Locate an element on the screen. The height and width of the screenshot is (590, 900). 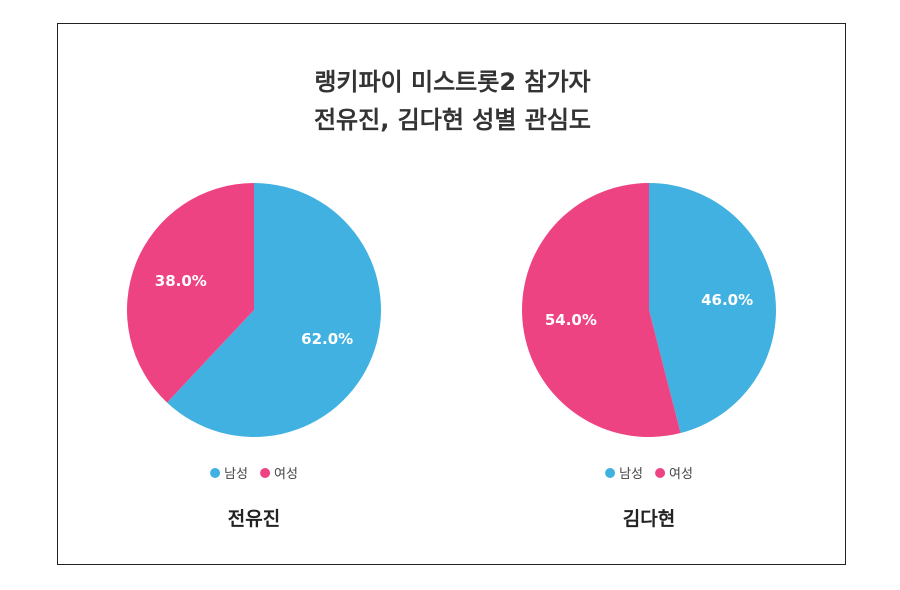
pie-2-label-female: 54.0% is located at coordinates (571, 320).